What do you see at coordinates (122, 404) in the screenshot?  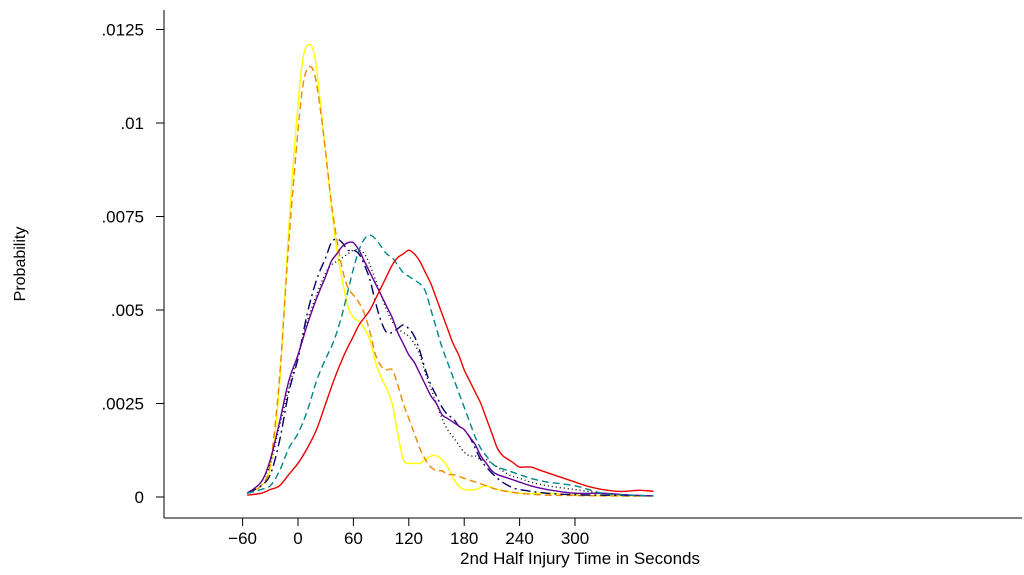 I see `y-tick-label: .0025` at bounding box center [122, 404].